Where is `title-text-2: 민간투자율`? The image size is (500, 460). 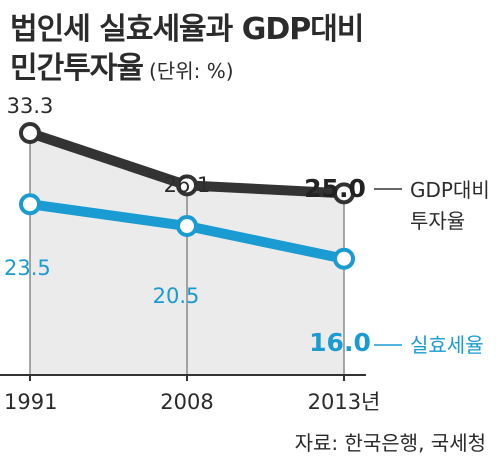 title-text-2: 민간투자율 is located at coordinates (77, 68).